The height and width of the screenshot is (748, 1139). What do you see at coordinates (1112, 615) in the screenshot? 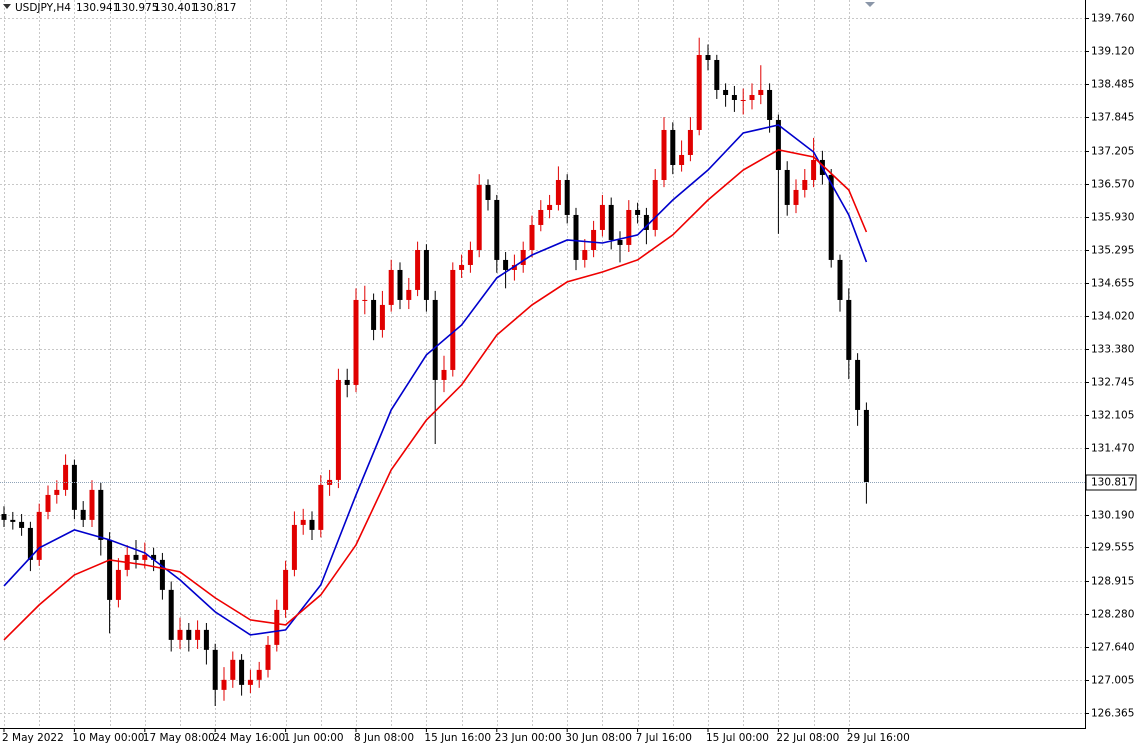
I see `y-tick-label: 128.280` at bounding box center [1112, 615].